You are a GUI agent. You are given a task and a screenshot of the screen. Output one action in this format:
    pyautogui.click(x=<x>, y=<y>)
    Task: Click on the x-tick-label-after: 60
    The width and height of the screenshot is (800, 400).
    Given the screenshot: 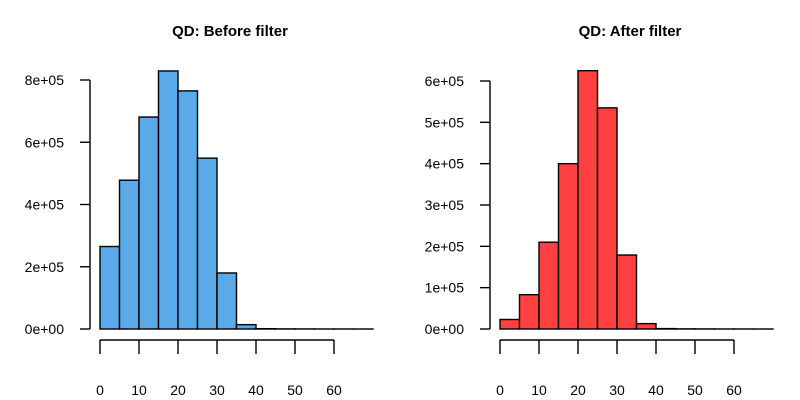 What is the action you would take?
    pyautogui.click(x=734, y=390)
    